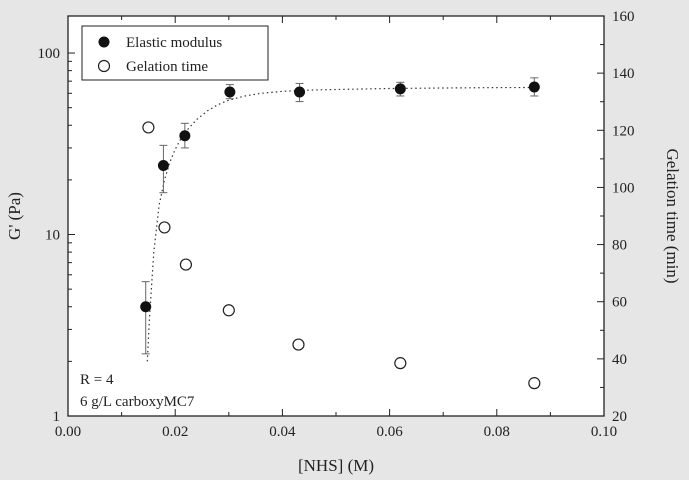 This screenshot has width=689, height=480. I want to click on y-left-tick-label: 10, so click(52, 236).